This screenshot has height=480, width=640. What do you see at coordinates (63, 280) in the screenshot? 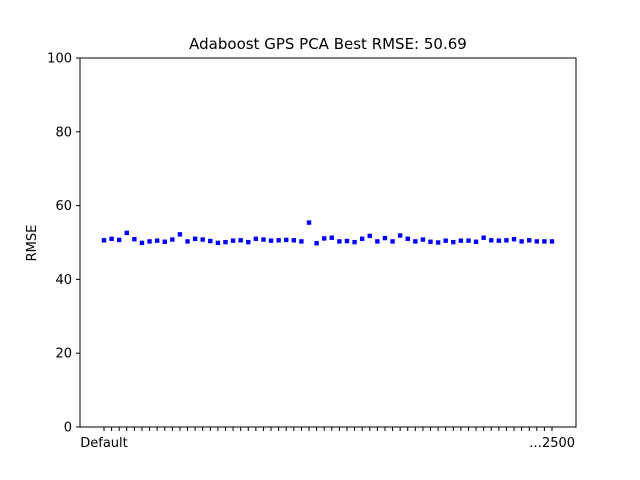
I see `y-tick-label: 40` at bounding box center [63, 280].